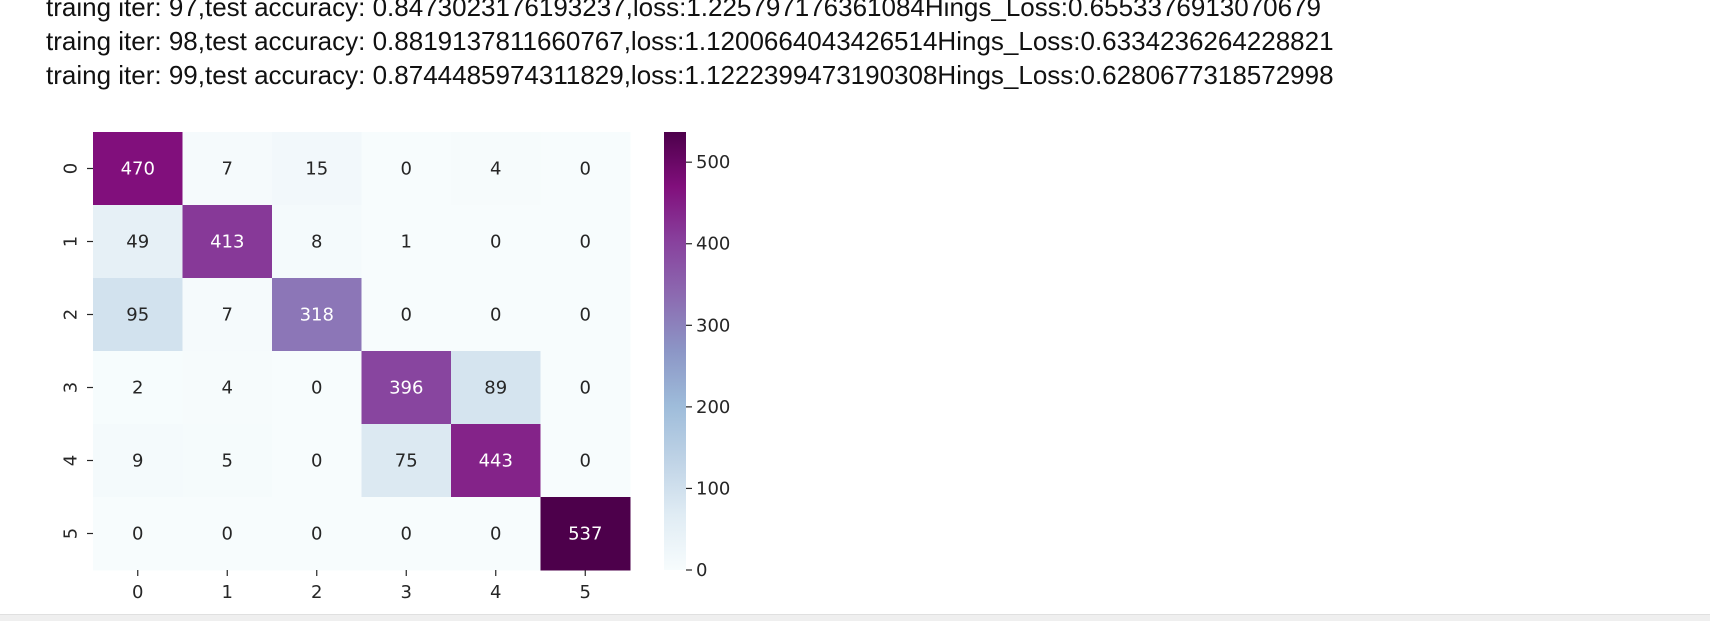  Describe the element at coordinates (227, 315) in the screenshot. I see `heatmap-cell-label-r2-c1: 7` at that location.